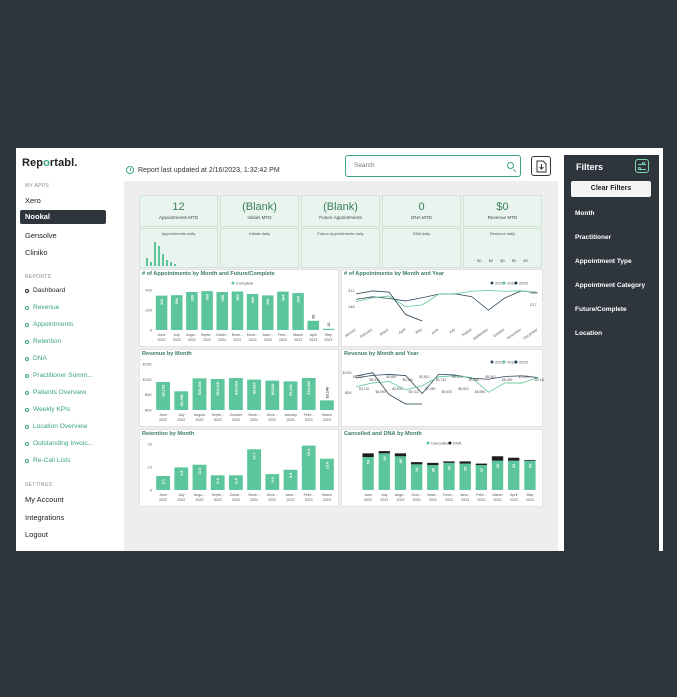  Describe the element at coordinates (433, 166) in the screenshot. I see `search-input: Search` at that location.